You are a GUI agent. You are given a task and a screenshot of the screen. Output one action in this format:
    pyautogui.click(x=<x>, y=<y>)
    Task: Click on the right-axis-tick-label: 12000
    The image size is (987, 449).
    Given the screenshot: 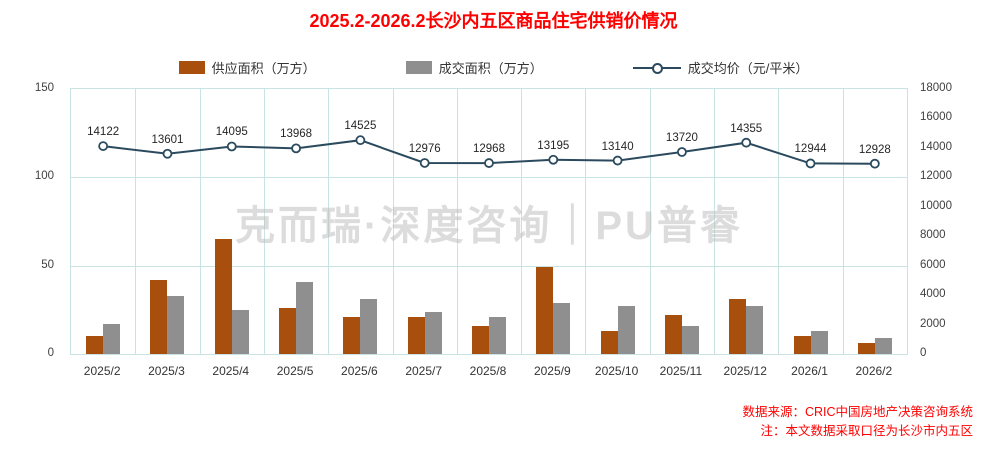 What is the action you would take?
    pyautogui.click(x=936, y=176)
    